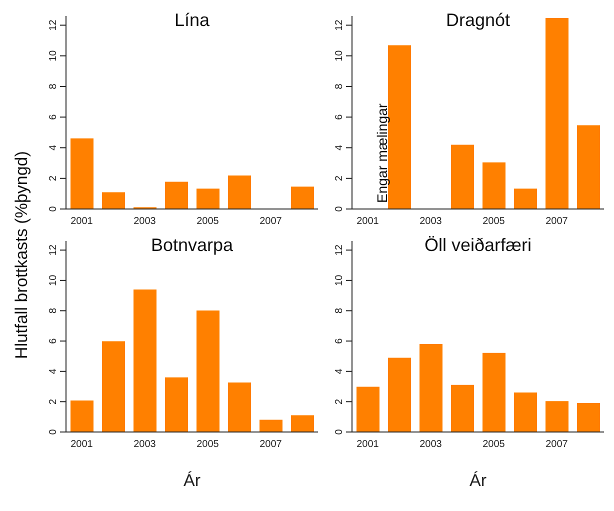  I want to click on annotation: Engar mælingar, so click(382, 153).